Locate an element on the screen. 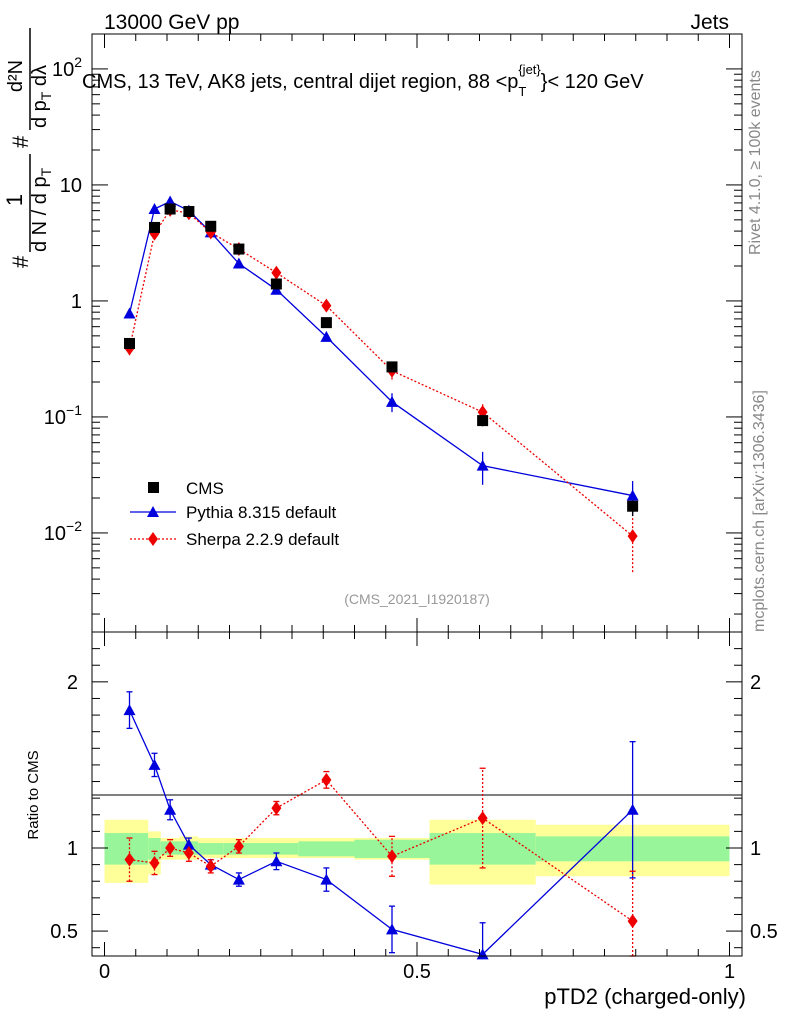  main-y-tick-label: 10 is located at coordinates (71, 186).